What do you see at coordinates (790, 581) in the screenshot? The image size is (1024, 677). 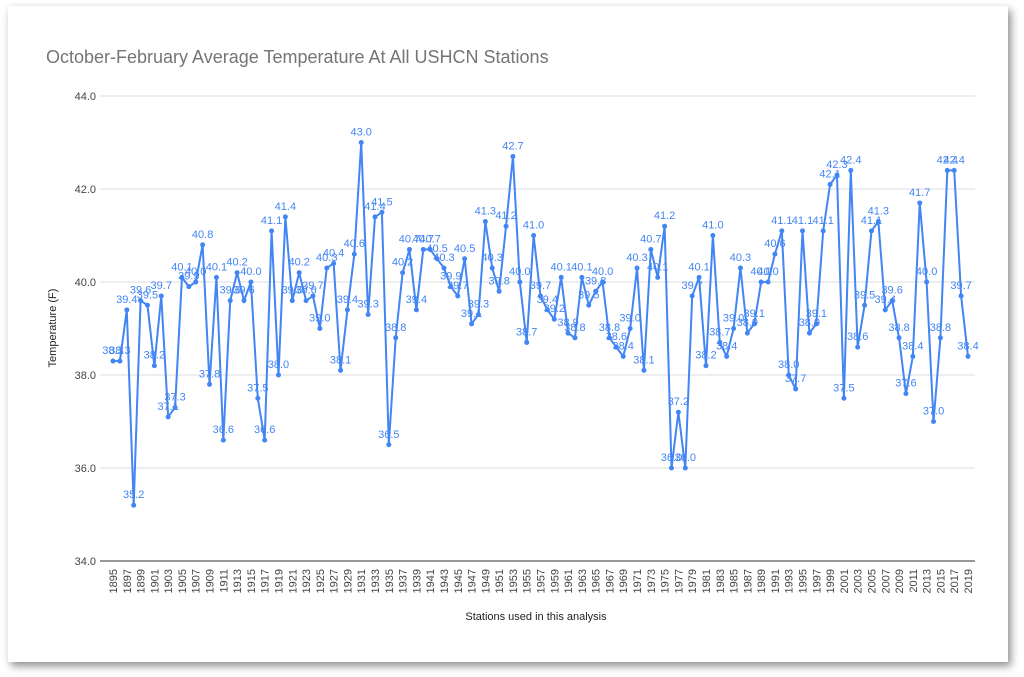 I see `x-tick-label: 1993` at bounding box center [790, 581].